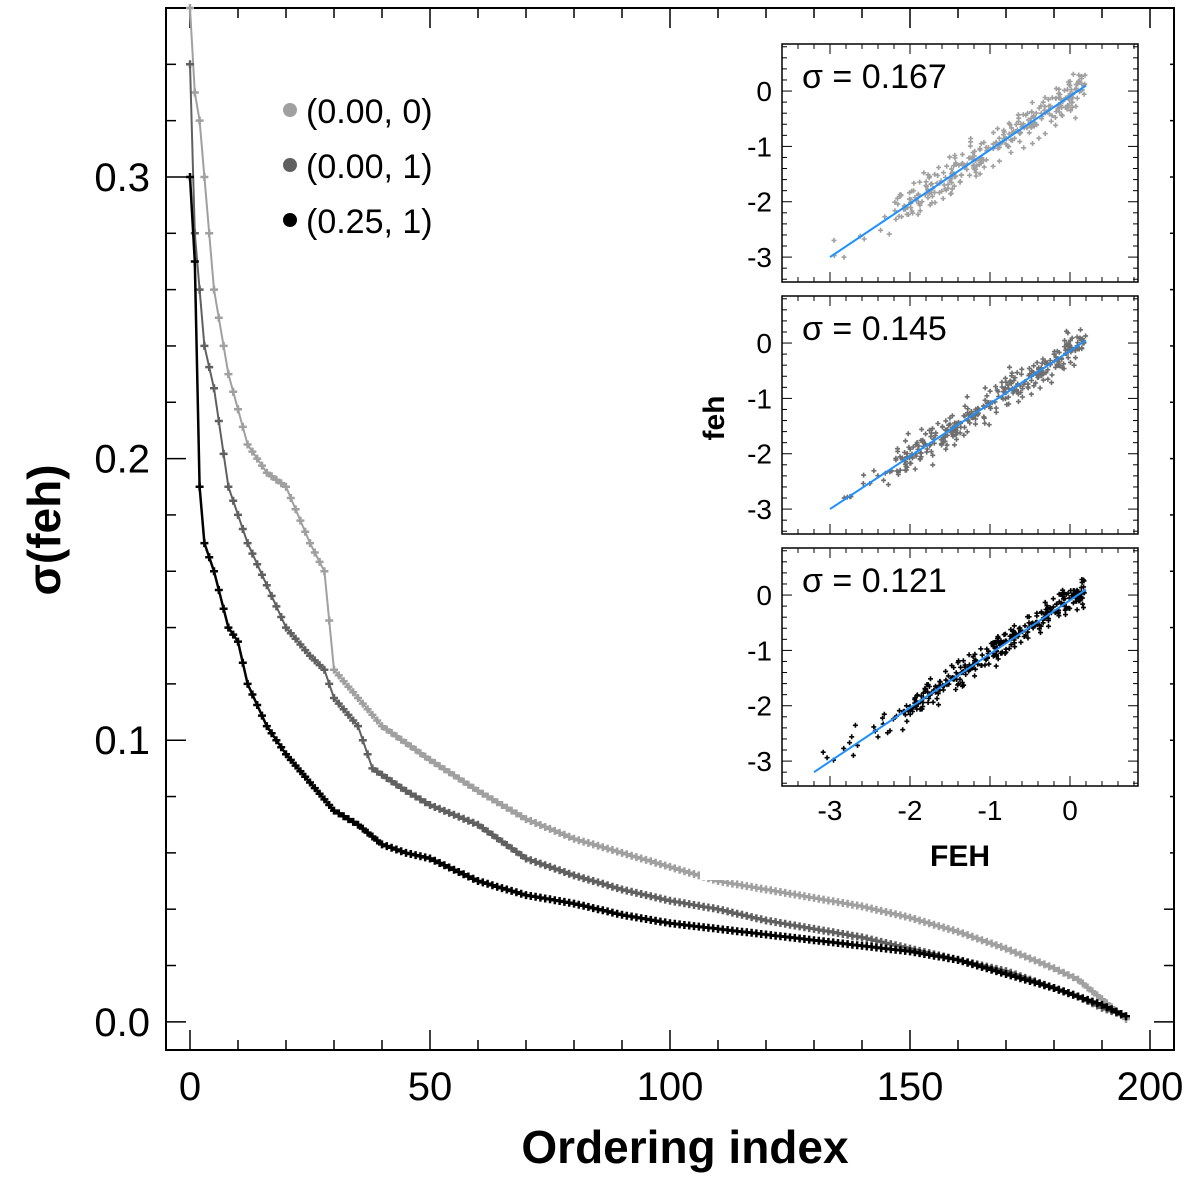 The image size is (1200, 1185). Describe the element at coordinates (958, 424) in the screenshot. I see `fit-line` at that location.